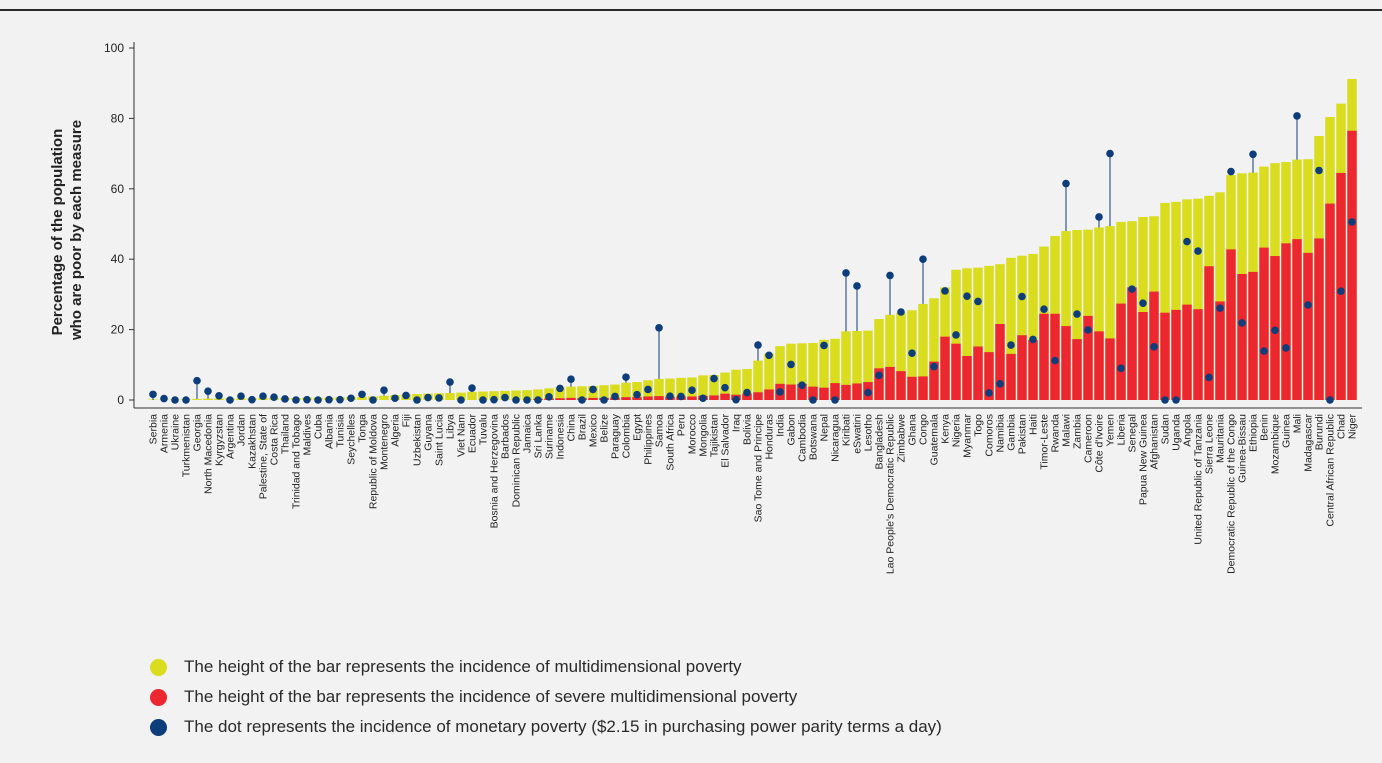 Image resolution: width=1382 pixels, height=763 pixels. Describe the element at coordinates (158, 727) in the screenshot. I see `legend-swatch-blue` at that location.